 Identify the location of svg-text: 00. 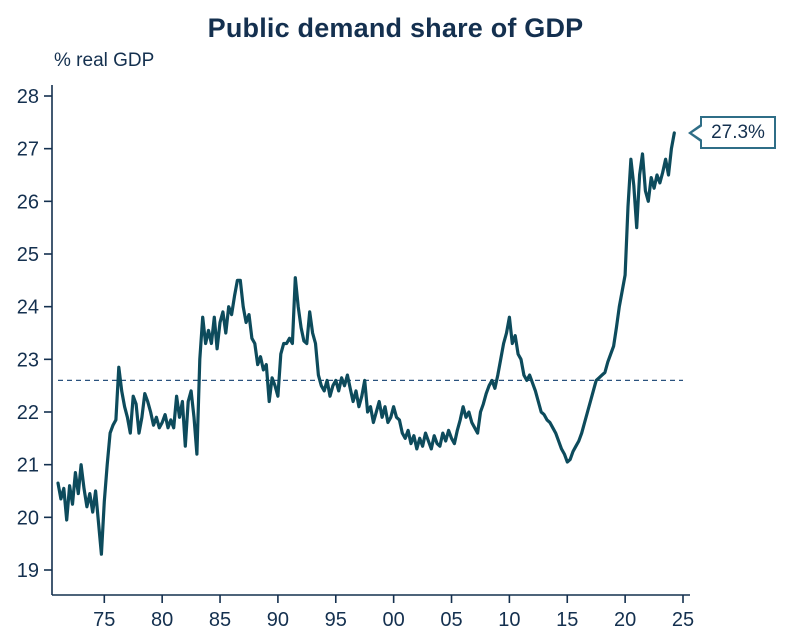
(394, 620).